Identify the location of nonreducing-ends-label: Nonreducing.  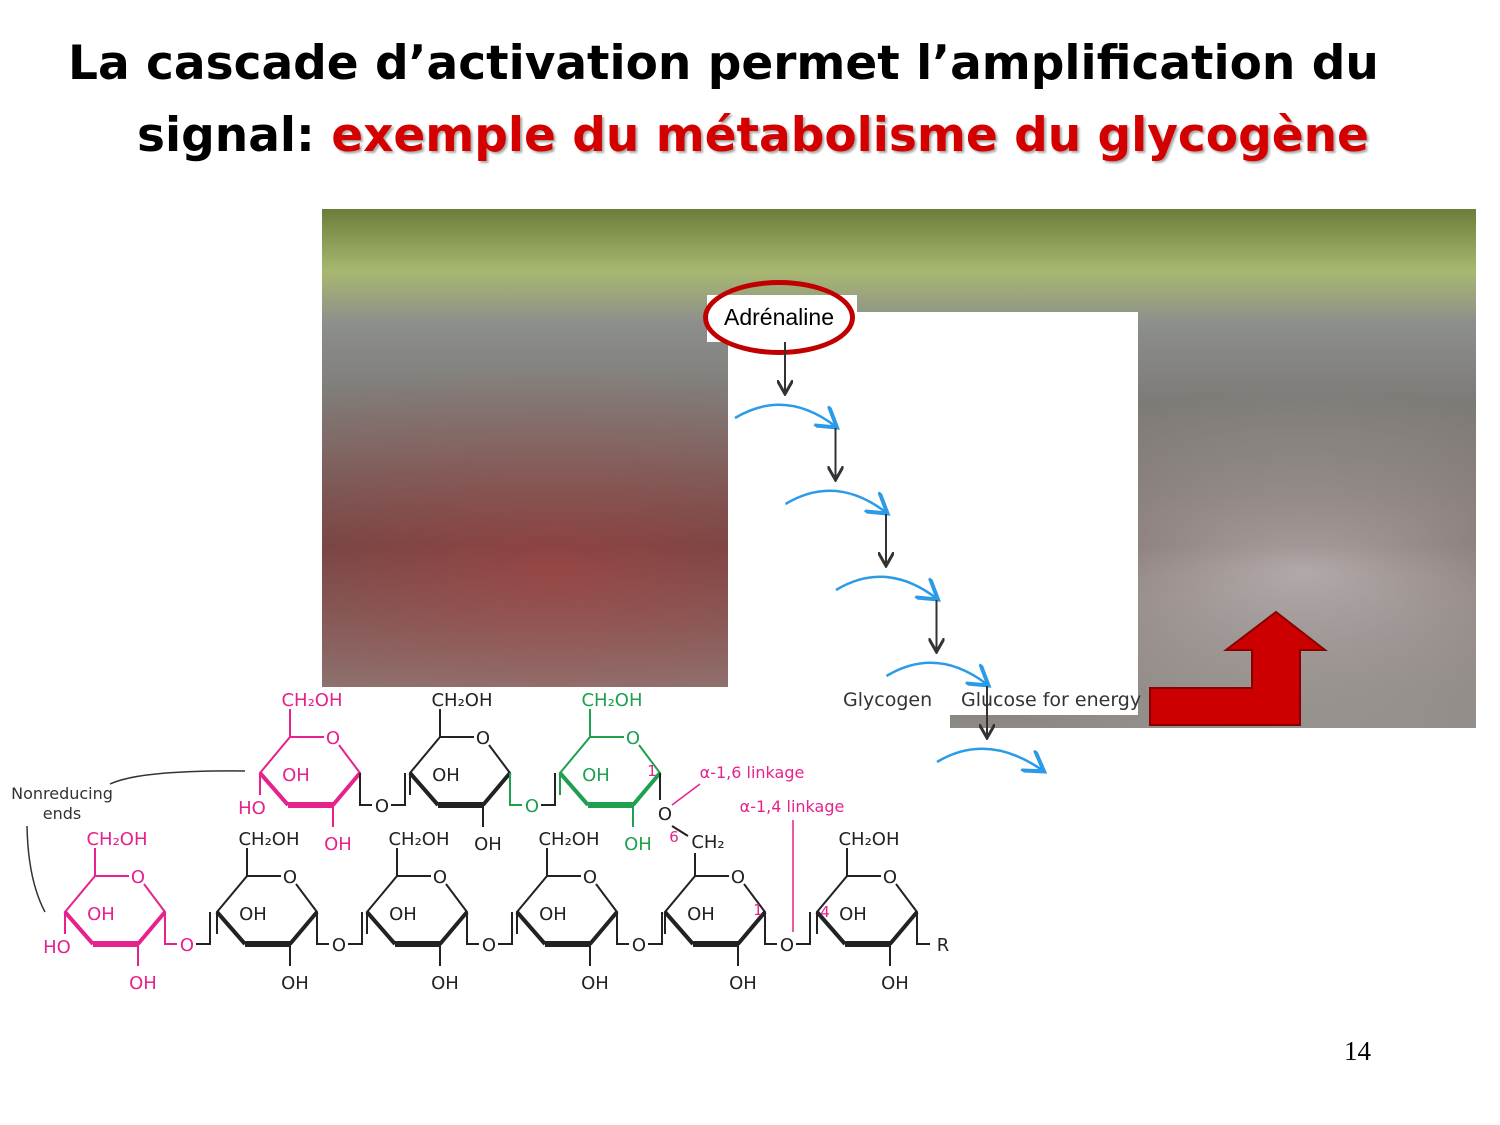
(62, 793).